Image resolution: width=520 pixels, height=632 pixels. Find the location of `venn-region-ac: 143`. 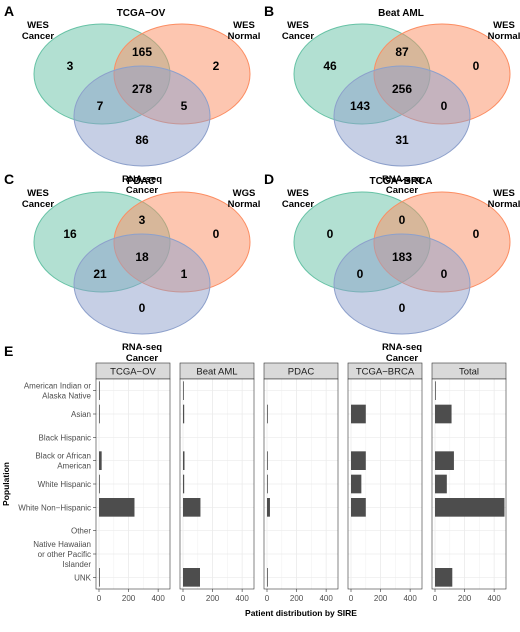

venn-region-ac: 143 is located at coordinates (360, 106).